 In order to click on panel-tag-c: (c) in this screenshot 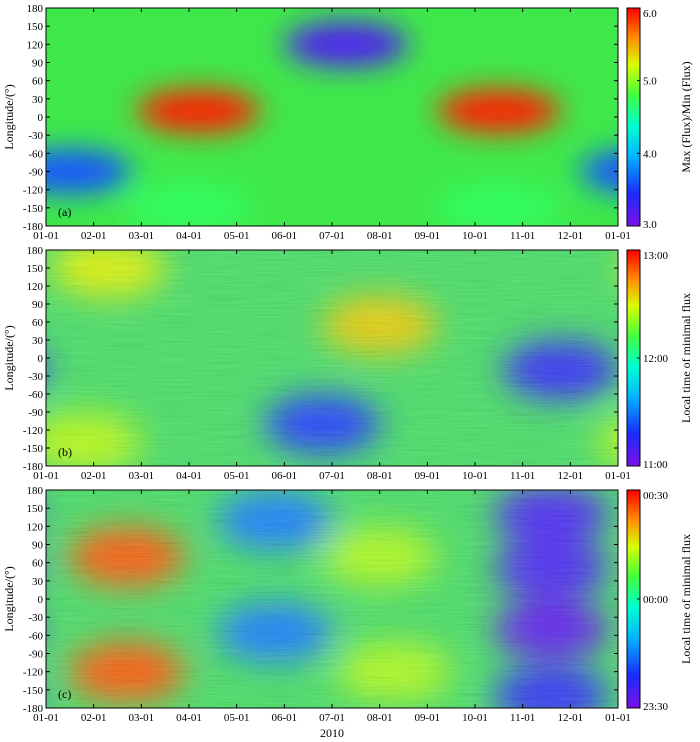, I will do `click(64, 694)`.